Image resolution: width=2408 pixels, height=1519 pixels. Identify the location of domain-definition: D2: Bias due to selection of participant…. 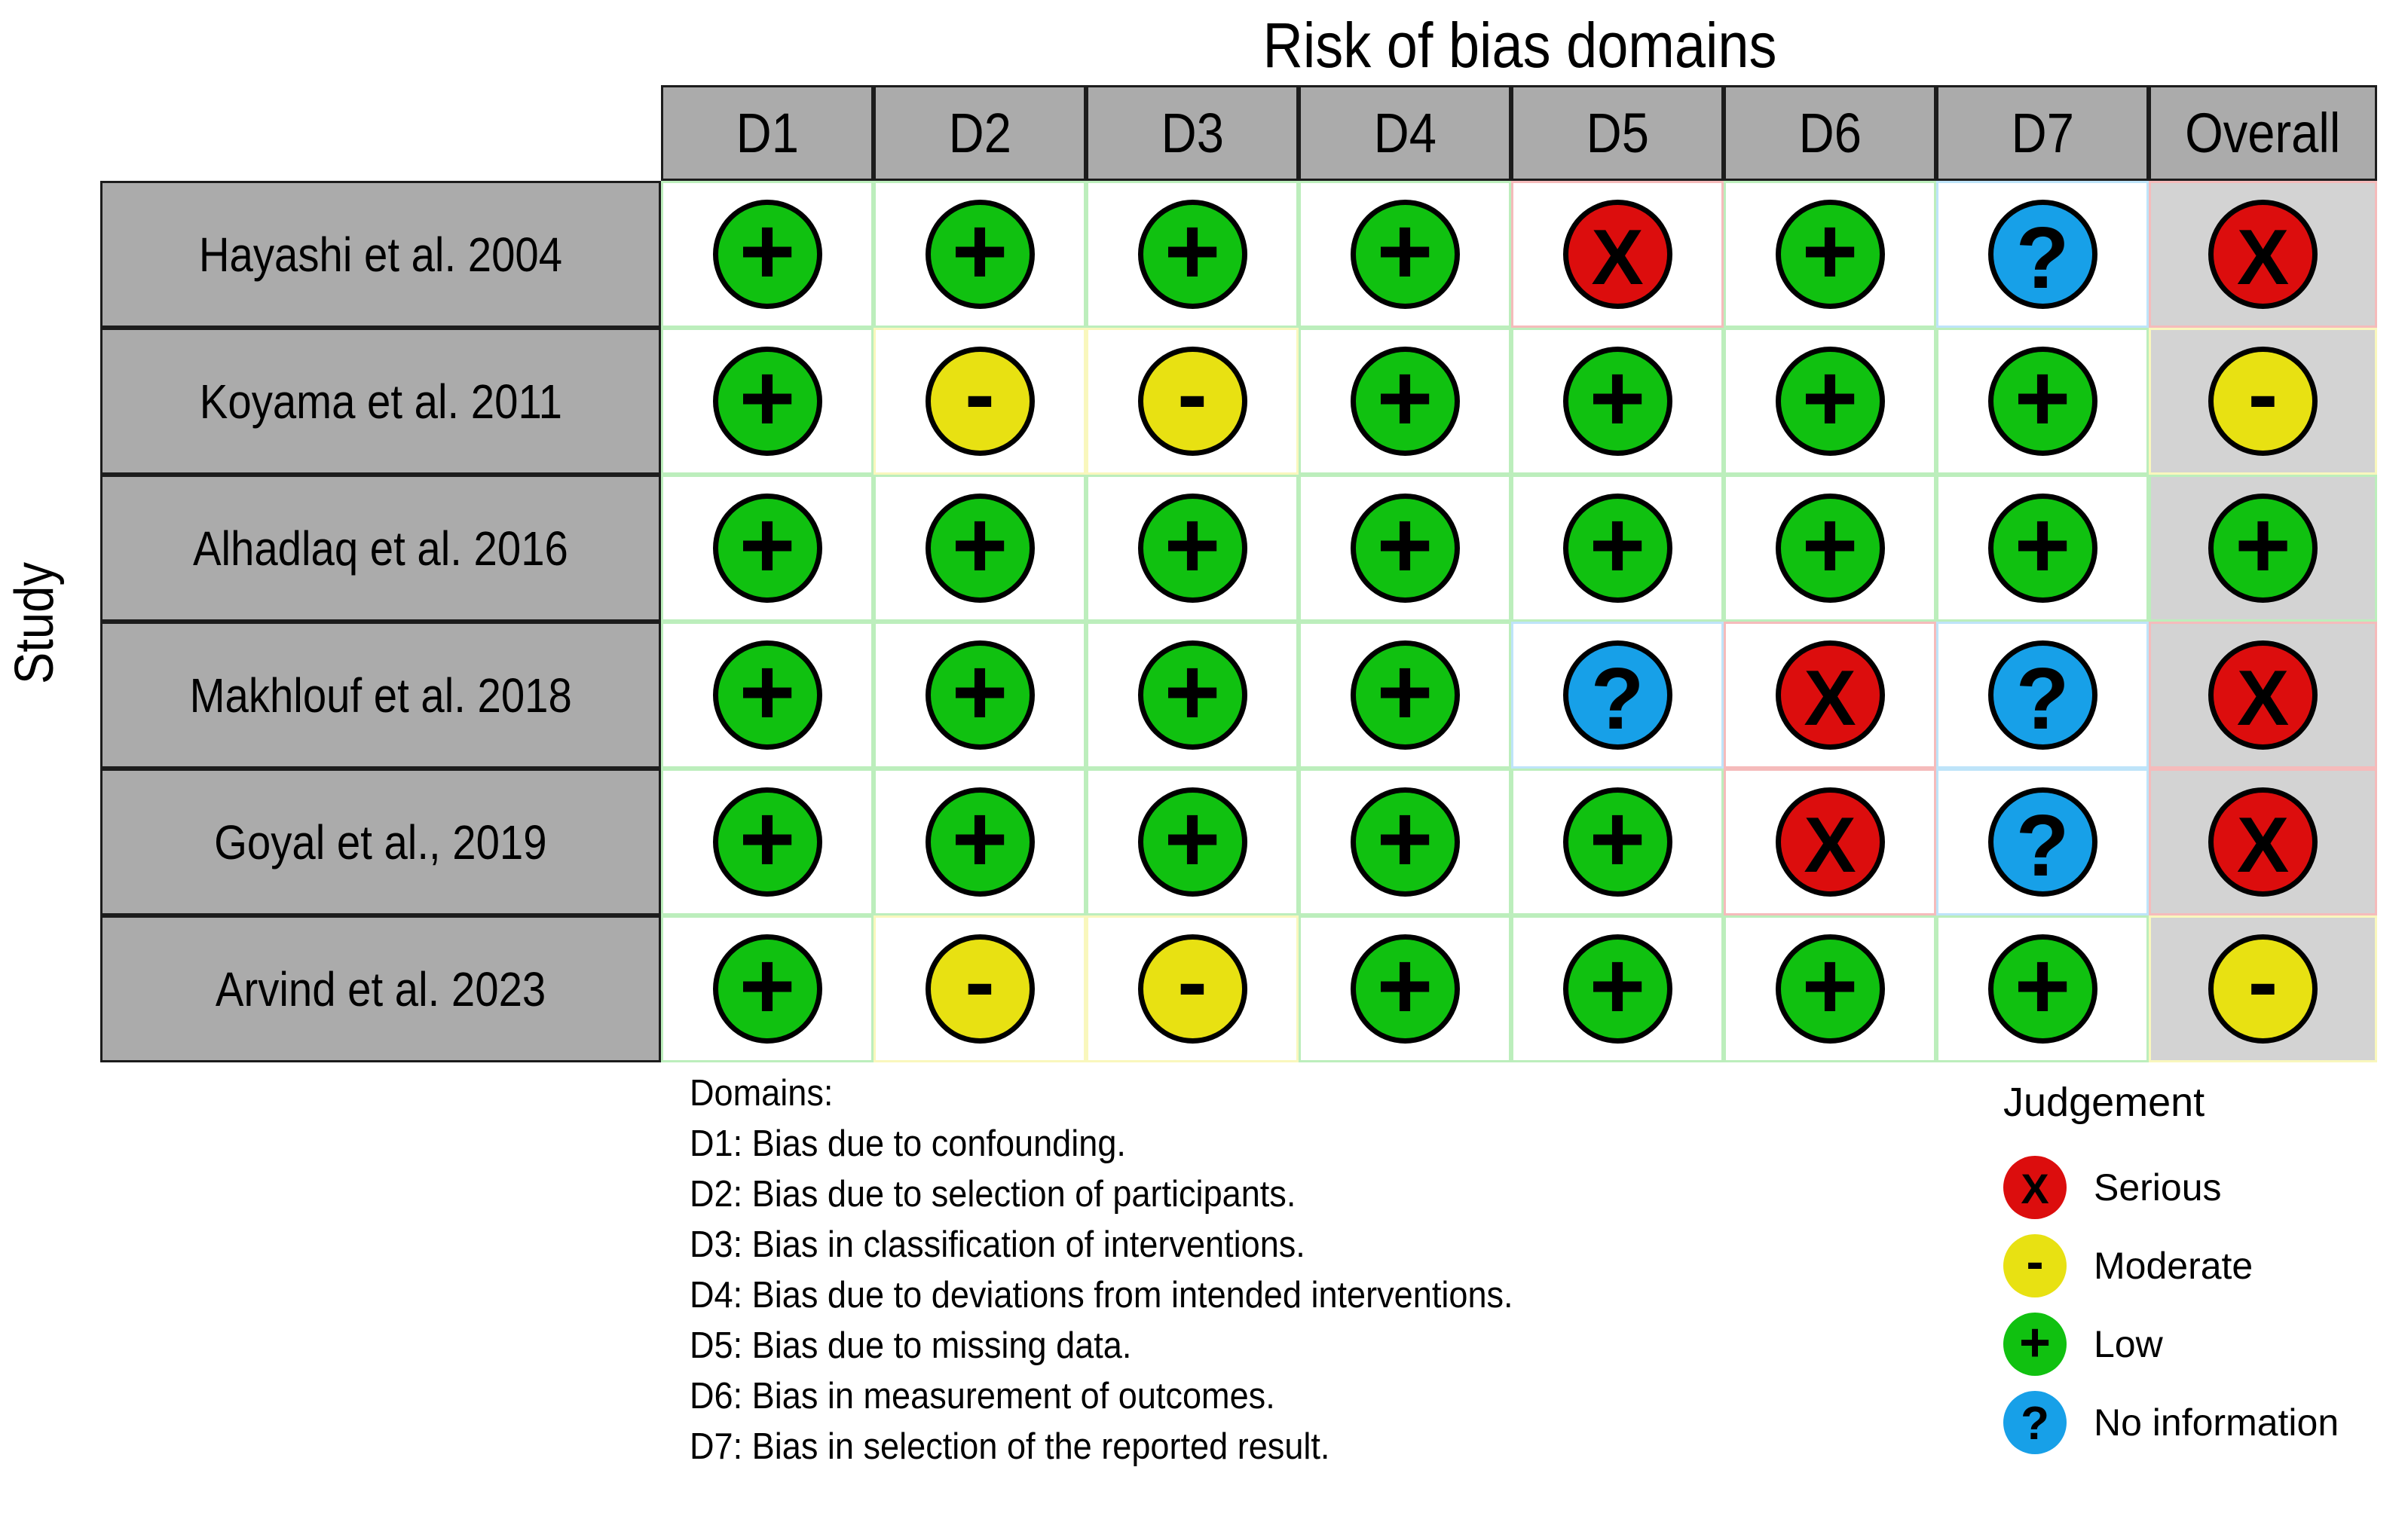
(993, 1194).